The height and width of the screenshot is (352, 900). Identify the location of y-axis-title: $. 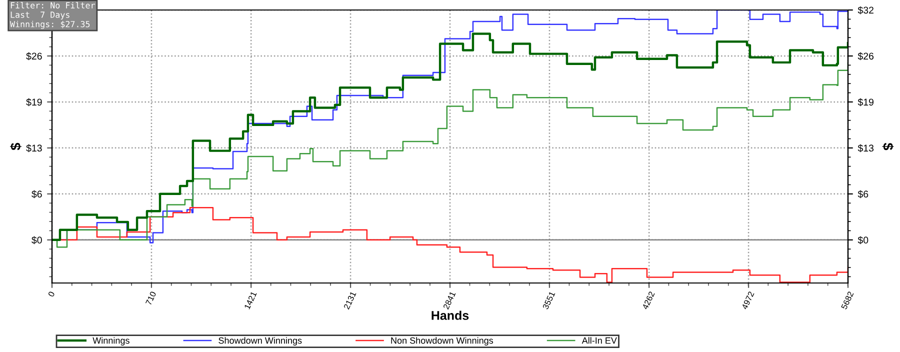
(16, 146).